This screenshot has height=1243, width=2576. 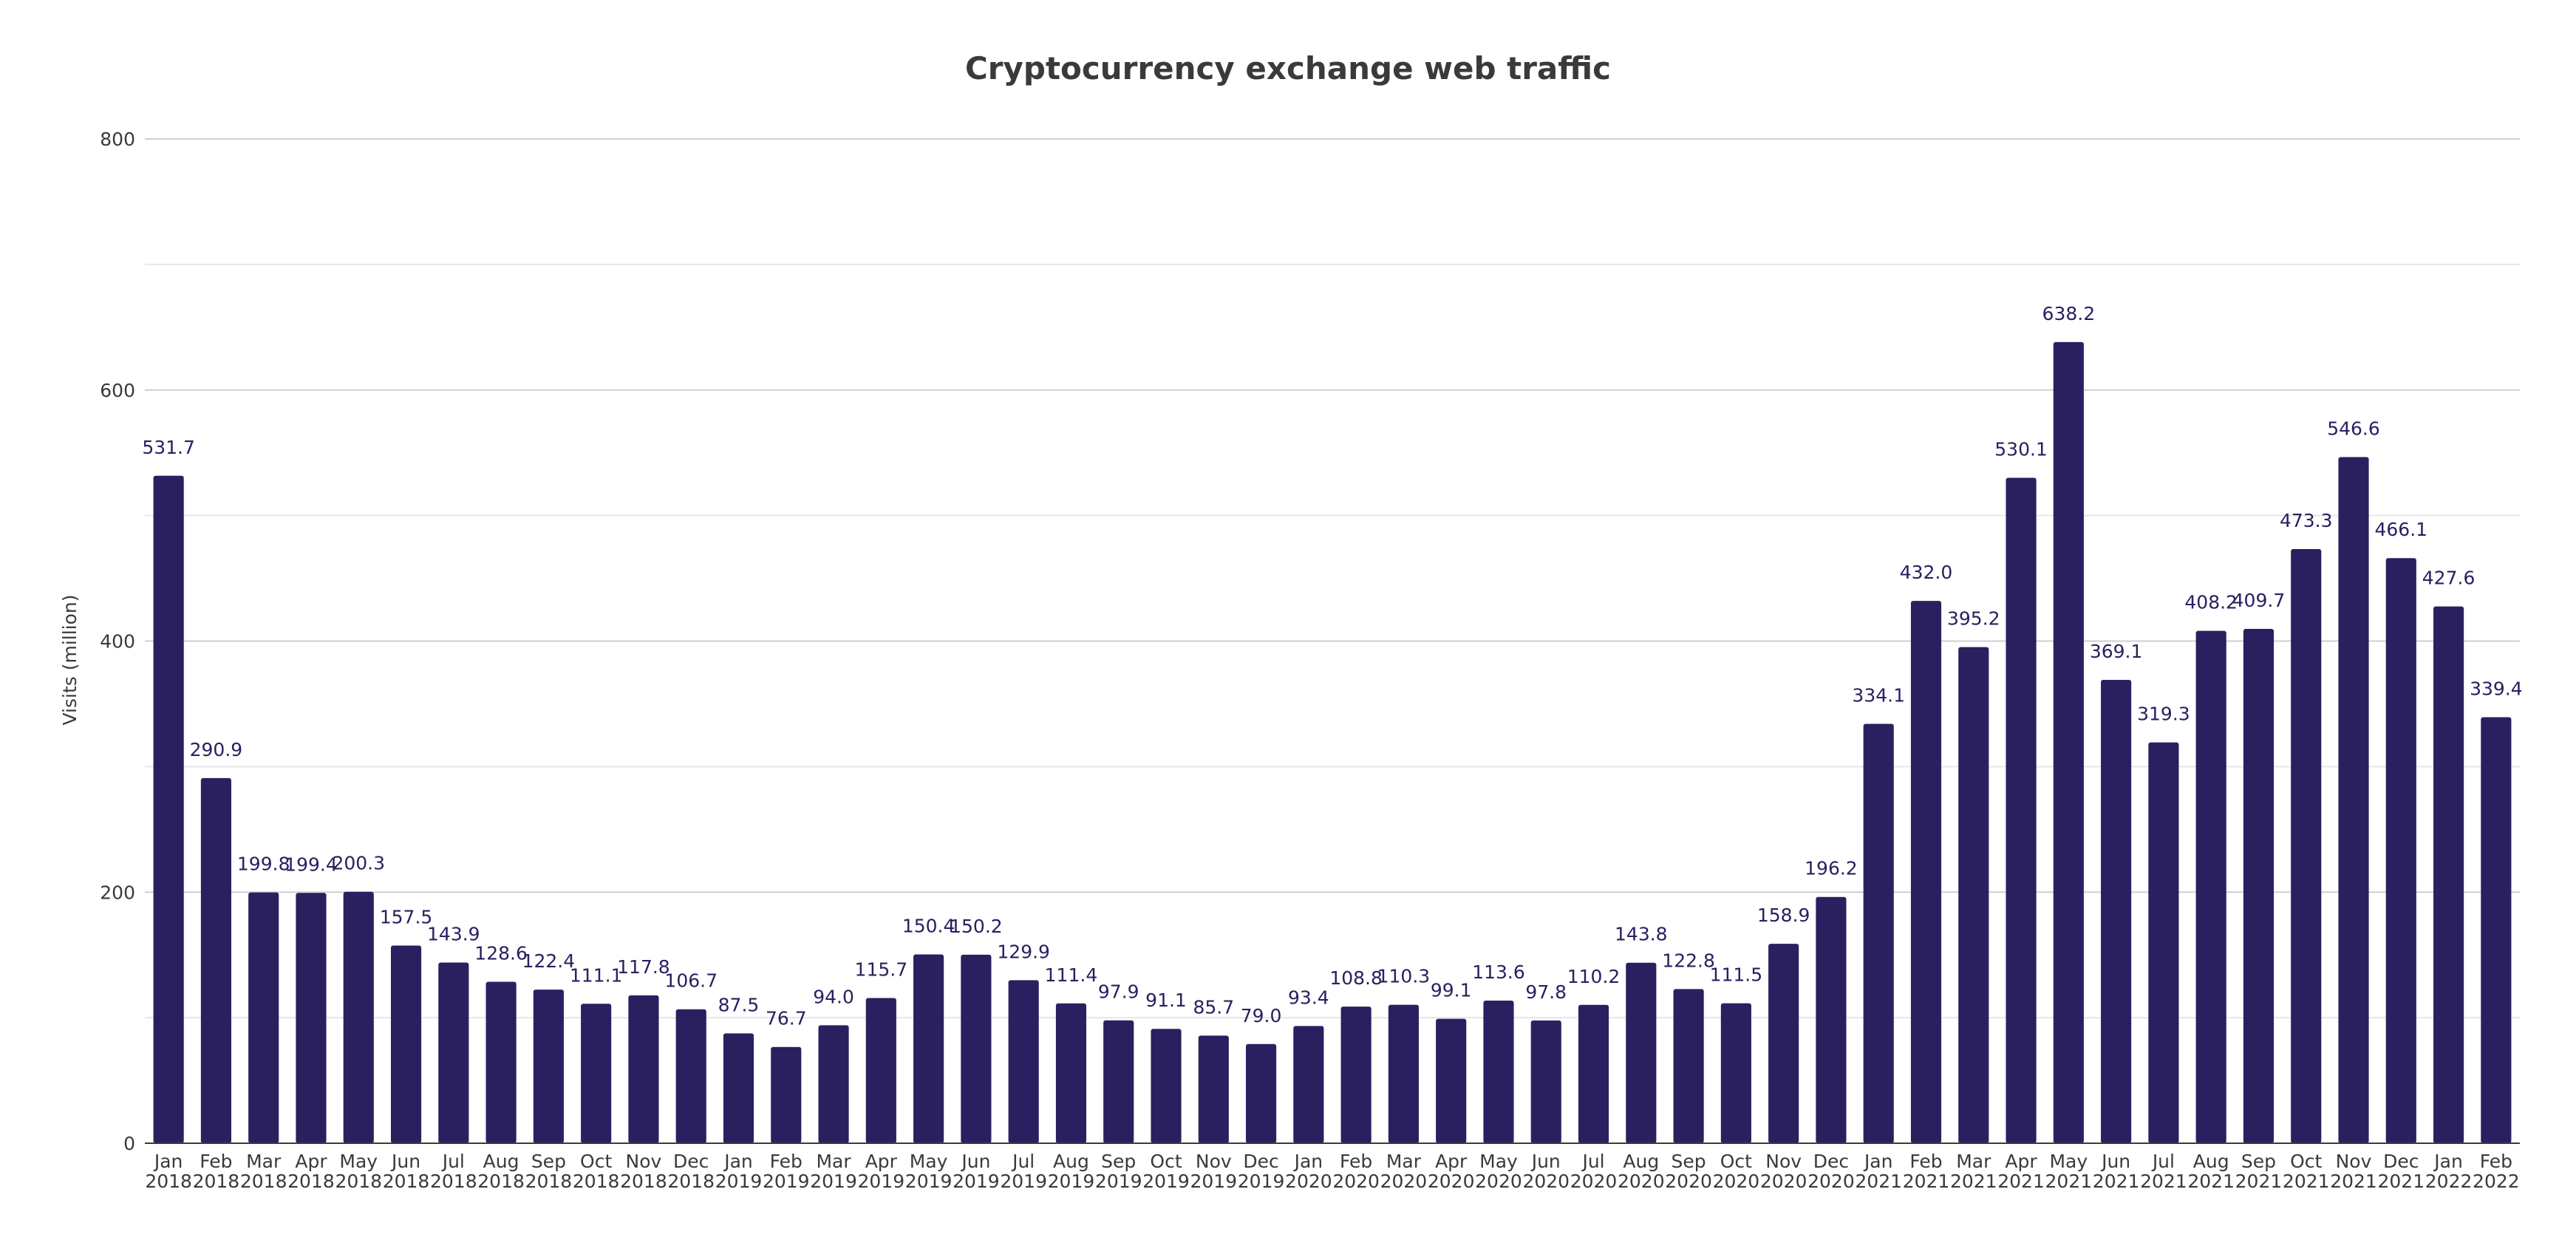 What do you see at coordinates (928, 926) in the screenshot?
I see `data-label: 150.4` at bounding box center [928, 926].